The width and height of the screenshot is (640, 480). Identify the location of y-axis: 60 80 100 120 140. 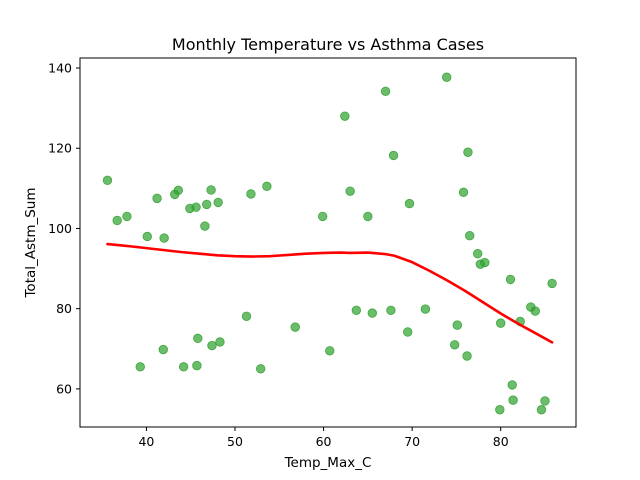
(64, 228).